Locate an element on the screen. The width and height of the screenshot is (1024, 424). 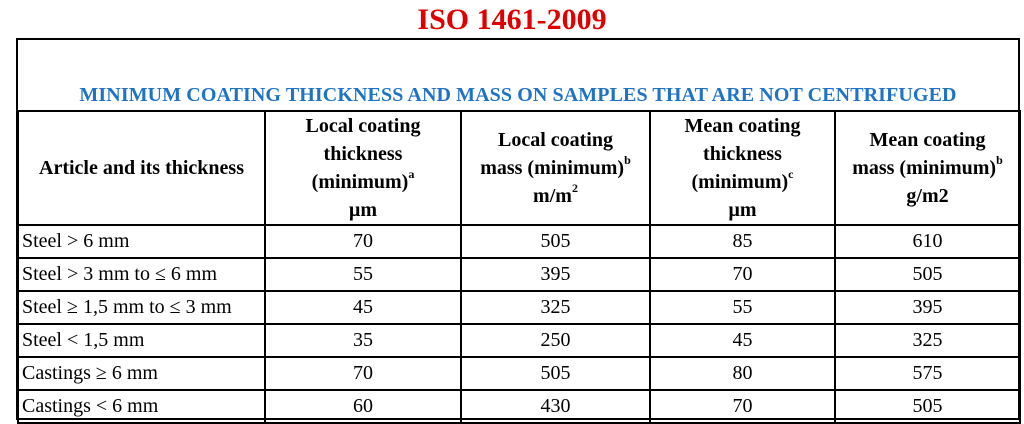
document-title: ISO 1461-2009 is located at coordinates (512, 19).